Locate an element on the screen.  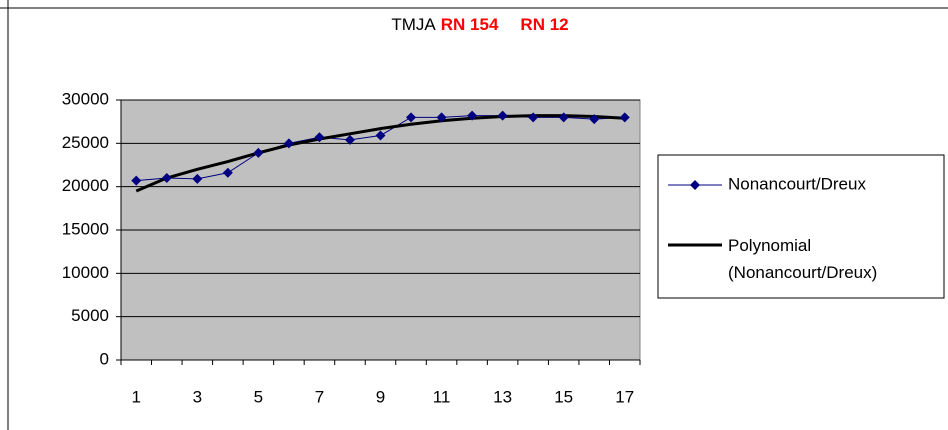
y-tick-label: 0 is located at coordinates (104, 358).